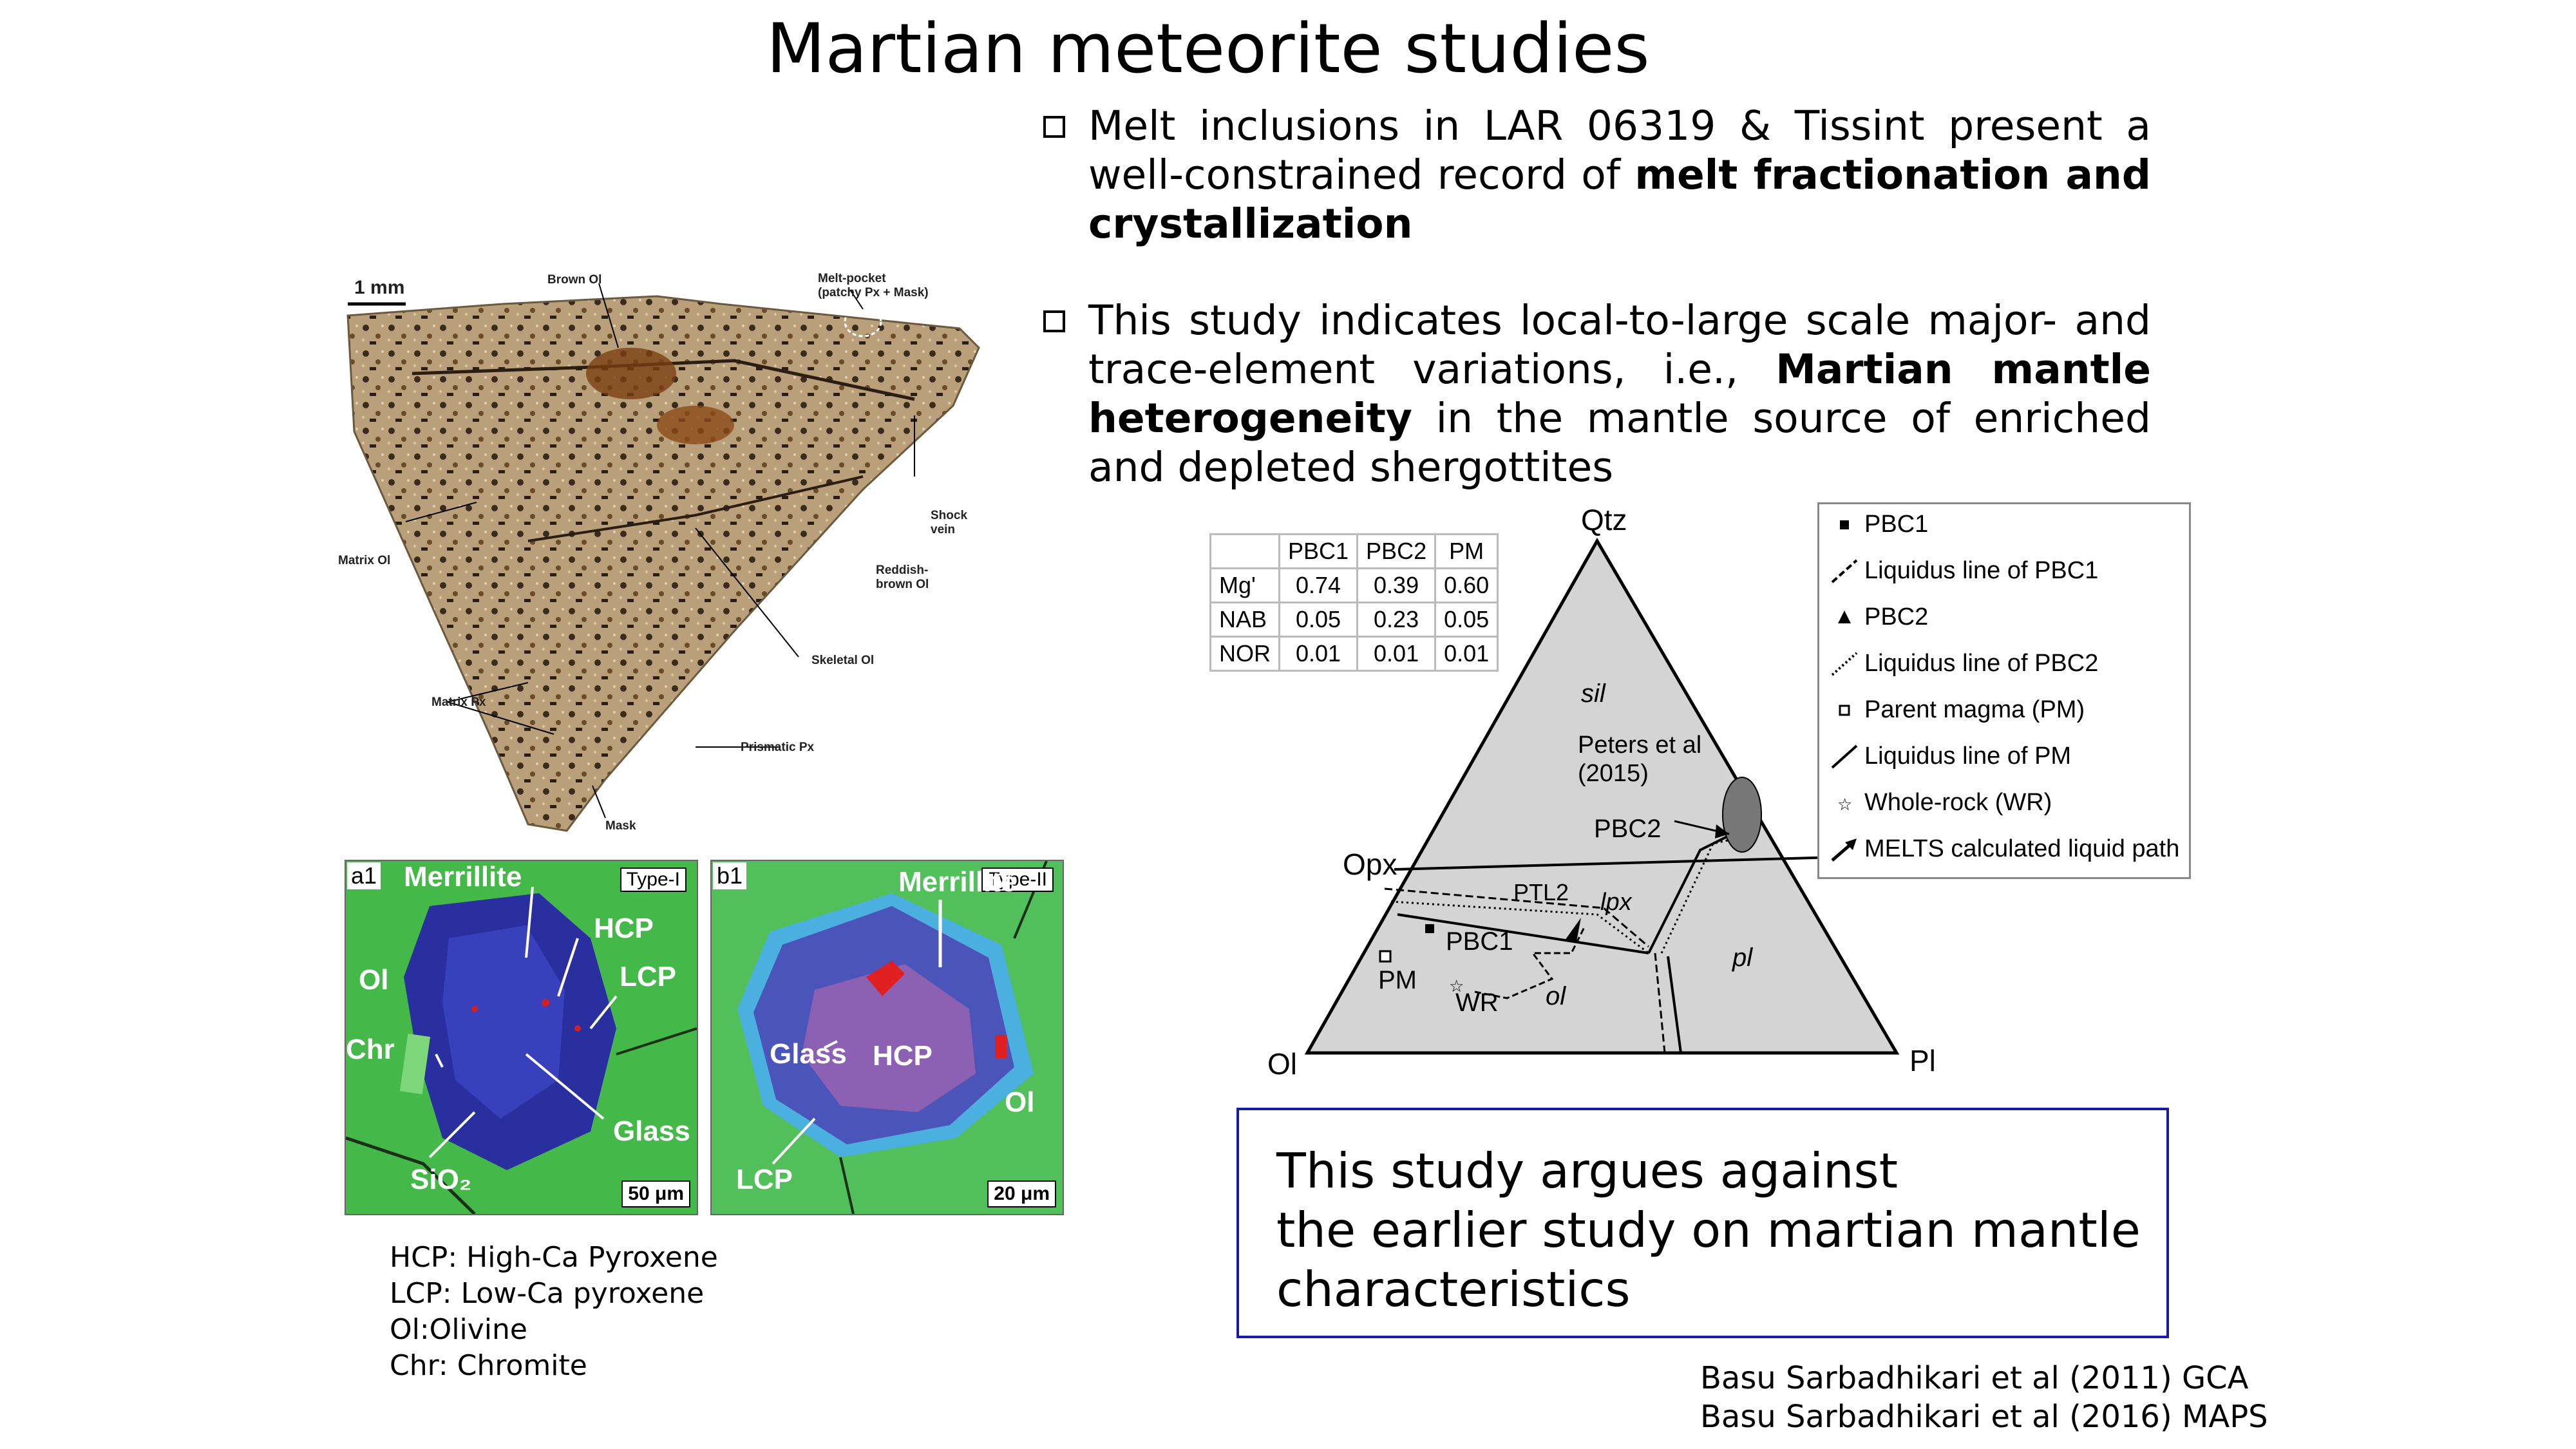 This screenshot has height=1449, width=2576. What do you see at coordinates (1593, 693) in the screenshot?
I see `field-sil: sil` at bounding box center [1593, 693].